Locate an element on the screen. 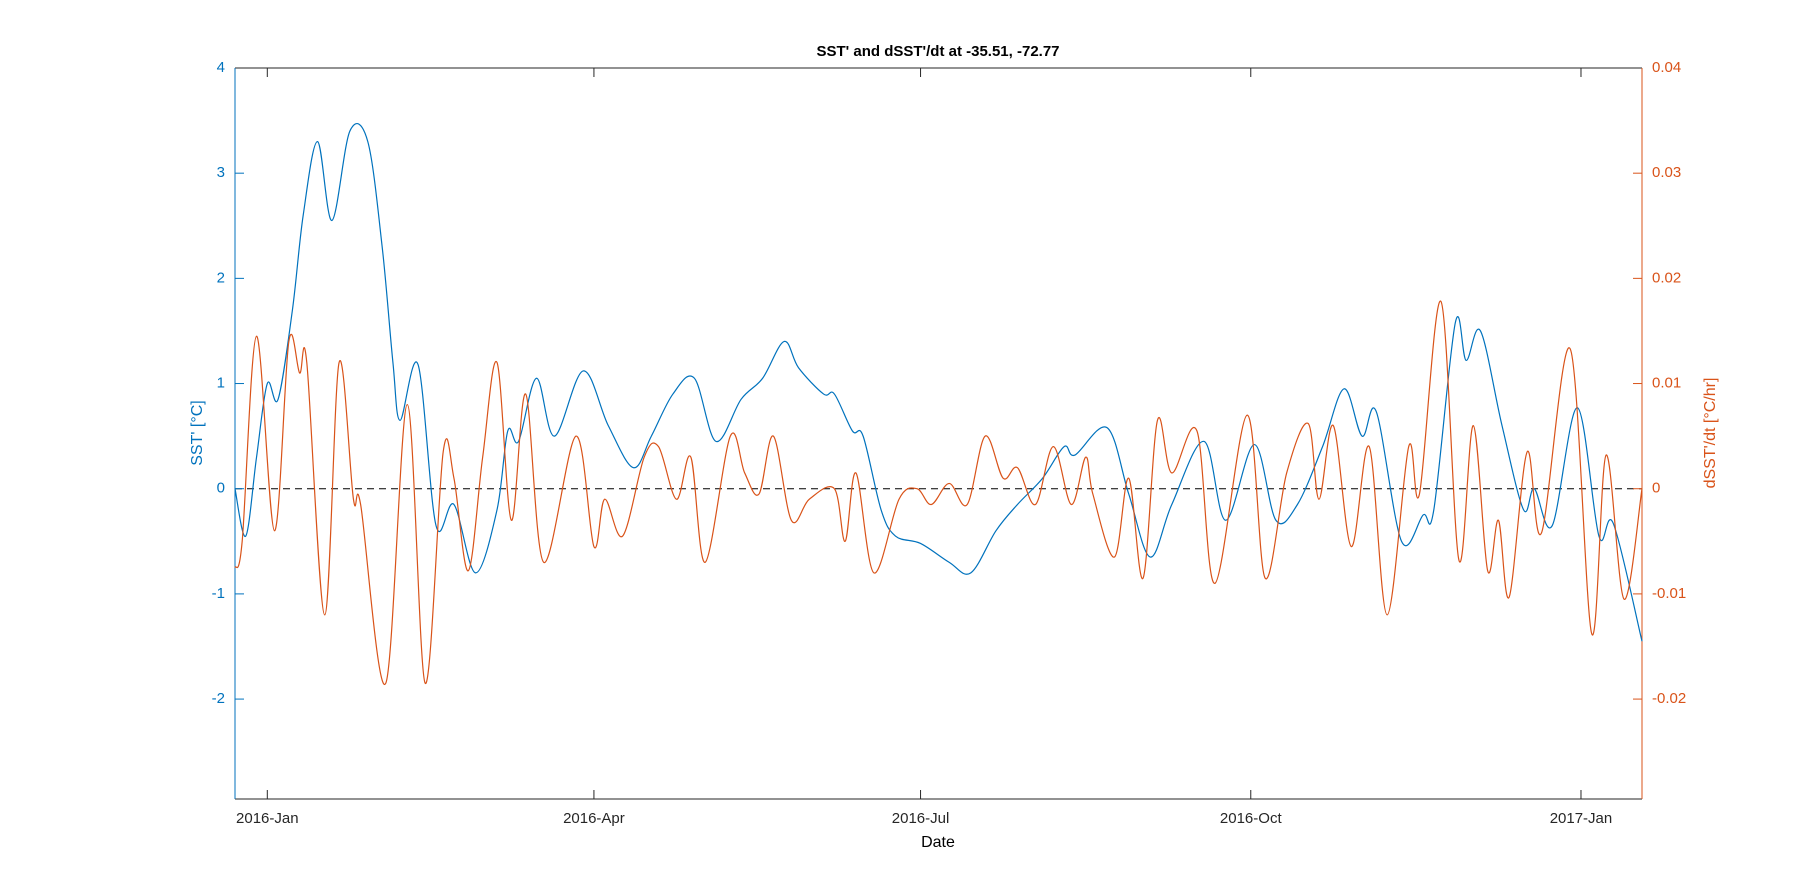  y2-tick-label: 0.01 is located at coordinates (1666, 383).